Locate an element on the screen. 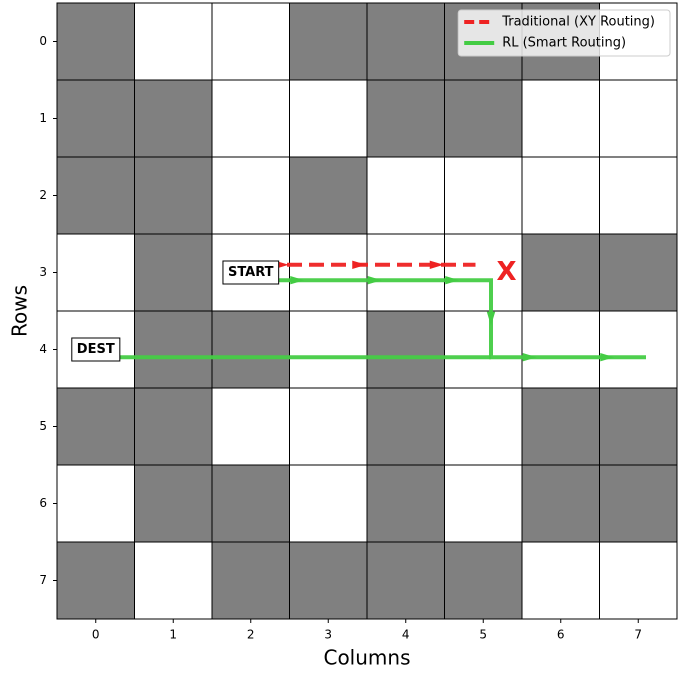  x-tick-label: 2 is located at coordinates (251, 635).